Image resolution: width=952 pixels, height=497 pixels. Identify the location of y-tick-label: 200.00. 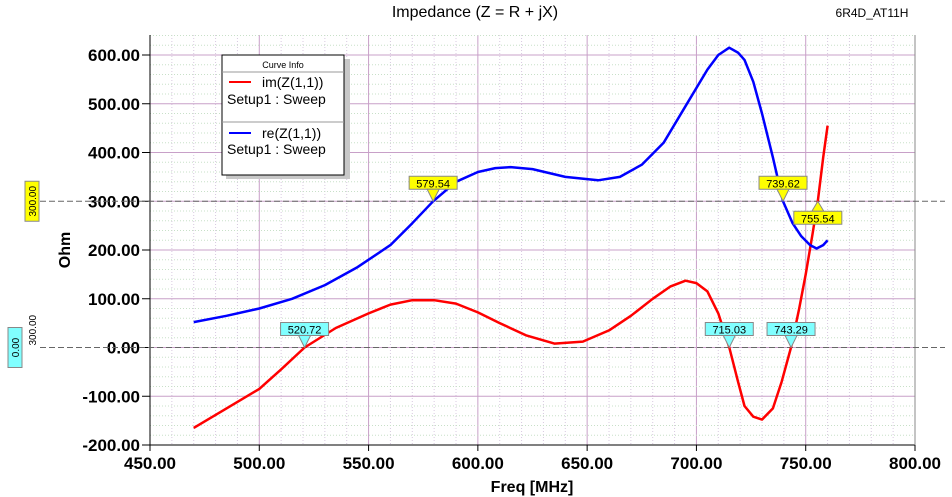
(114, 250).